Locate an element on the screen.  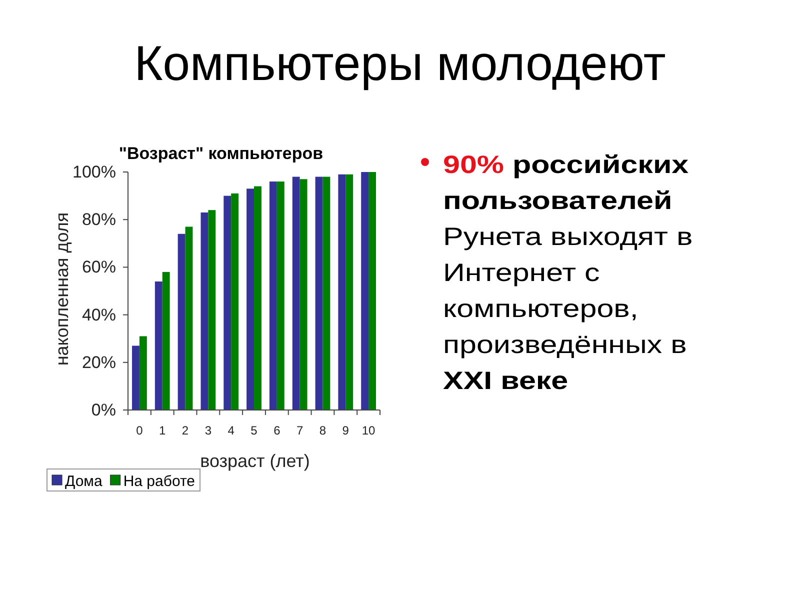
x-axis-title: возраст (лет) is located at coordinates (255, 461).